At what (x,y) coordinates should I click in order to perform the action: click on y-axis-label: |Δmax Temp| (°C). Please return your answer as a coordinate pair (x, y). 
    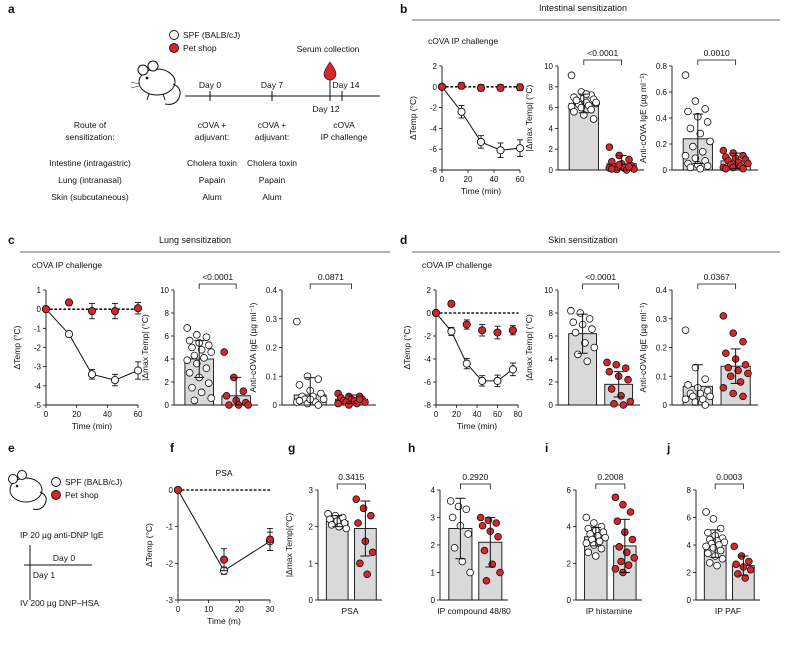
    Looking at the image, I should click on (145, 347).